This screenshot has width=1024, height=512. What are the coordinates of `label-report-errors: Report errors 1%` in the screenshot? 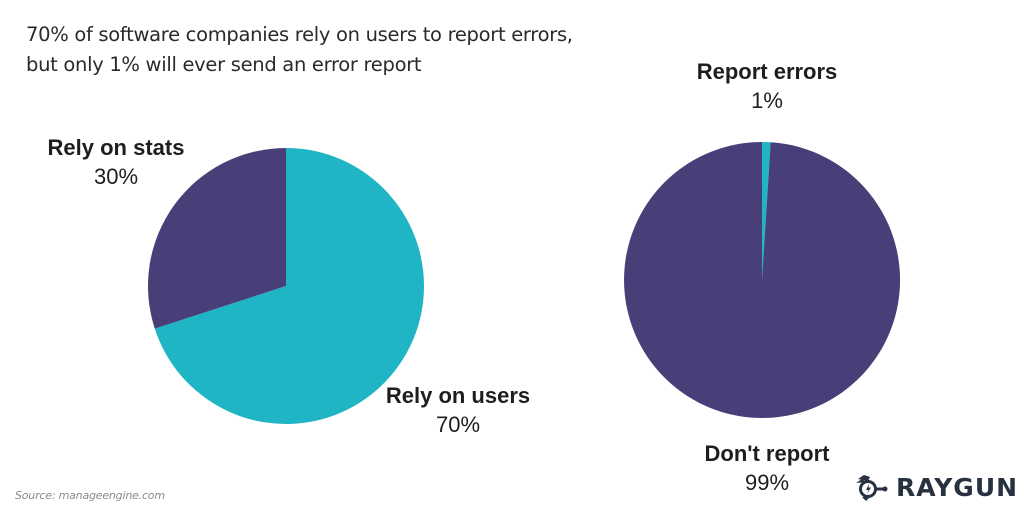 It's located at (767, 86).